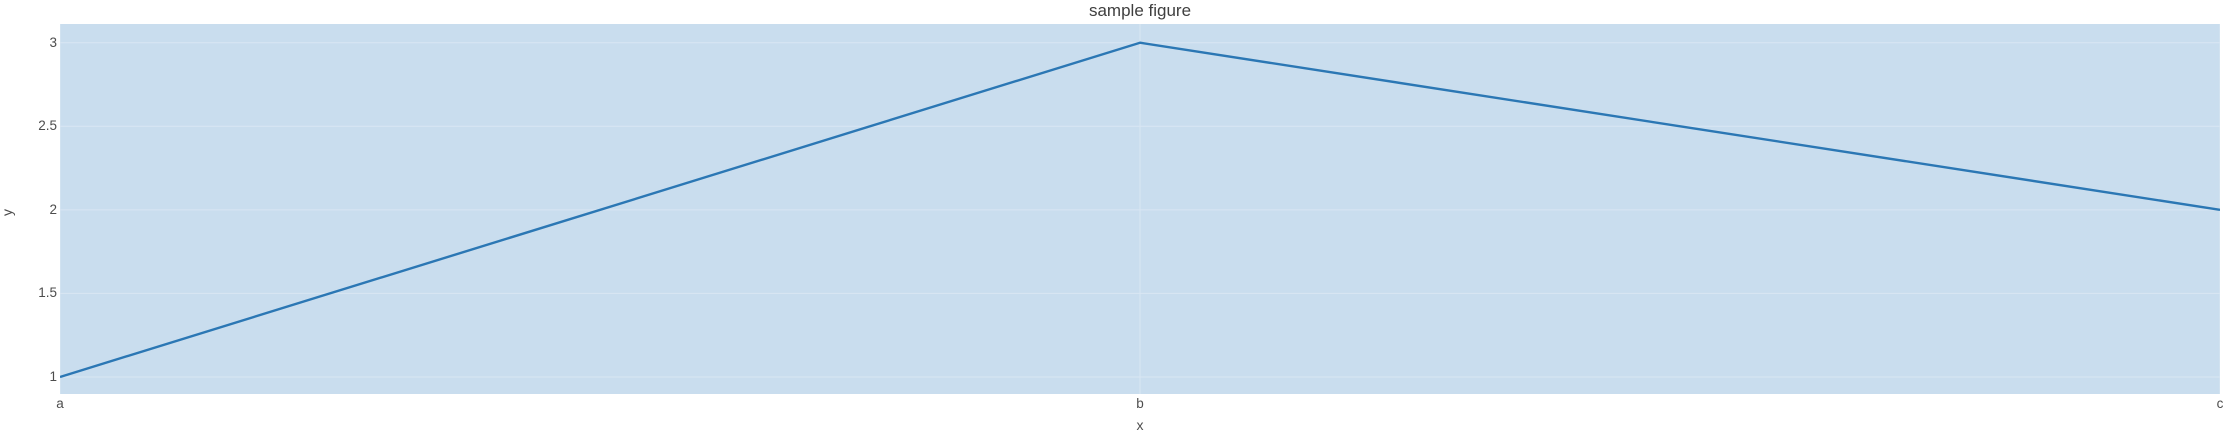  I want to click on y-tick-label-1.5: 1.5, so click(47, 293).